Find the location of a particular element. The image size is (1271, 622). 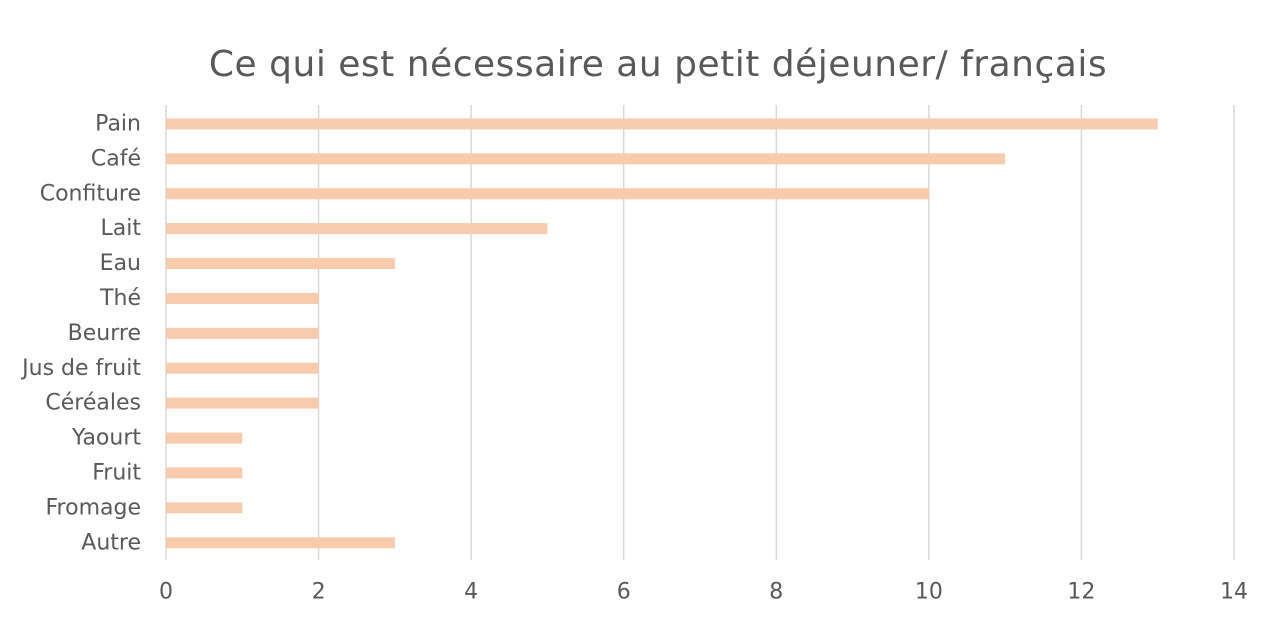

x-tick-label: 0 is located at coordinates (166, 592).